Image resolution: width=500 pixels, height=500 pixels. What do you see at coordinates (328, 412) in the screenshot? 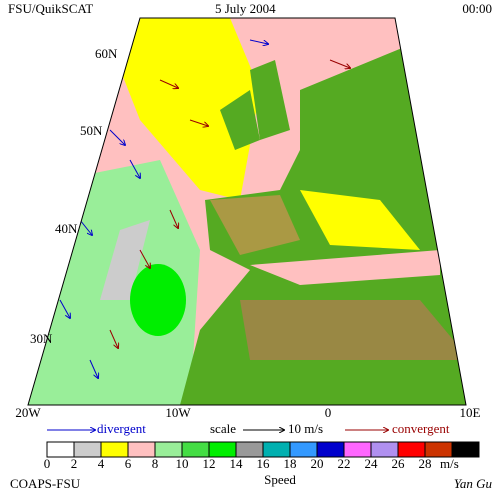
I see `lon-label: 0` at bounding box center [328, 412].